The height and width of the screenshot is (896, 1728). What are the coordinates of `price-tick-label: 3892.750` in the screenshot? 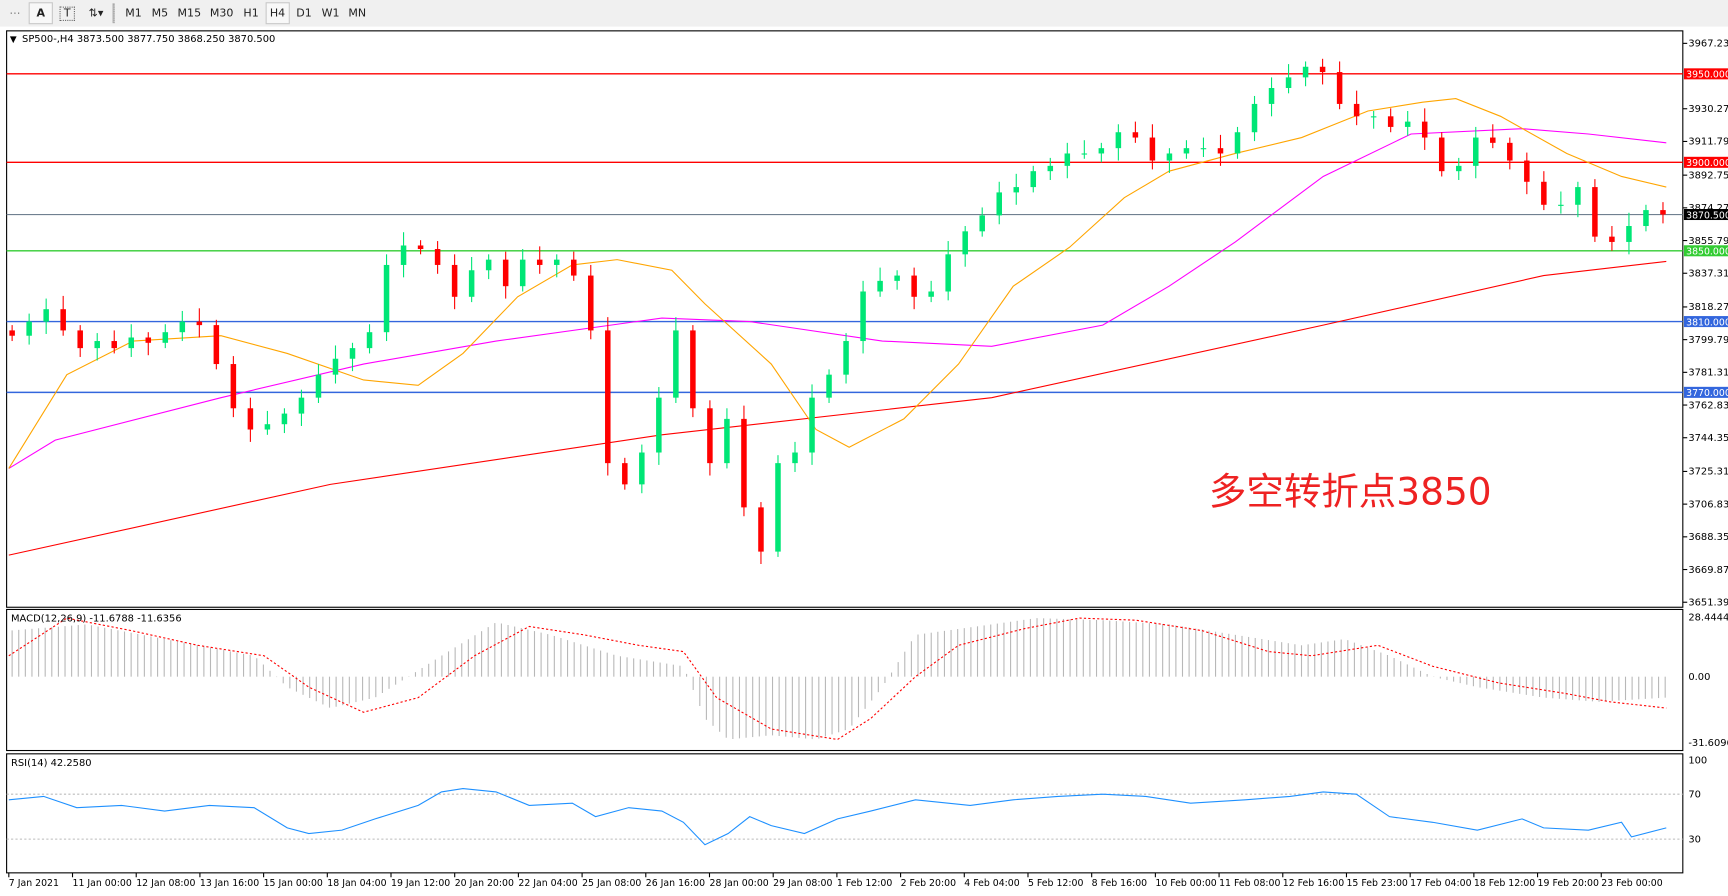 It's located at (1708, 175).